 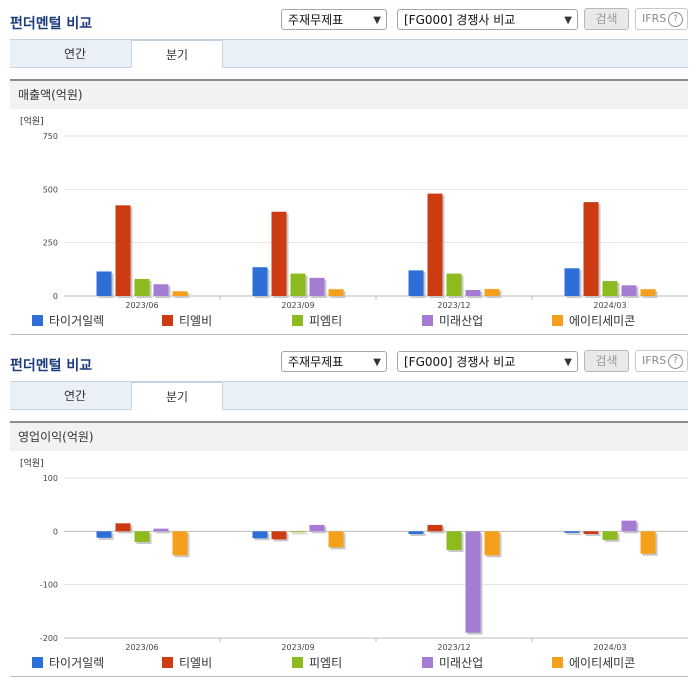 What do you see at coordinates (49, 585) in the screenshot?
I see `y-tick-label: -100` at bounding box center [49, 585].